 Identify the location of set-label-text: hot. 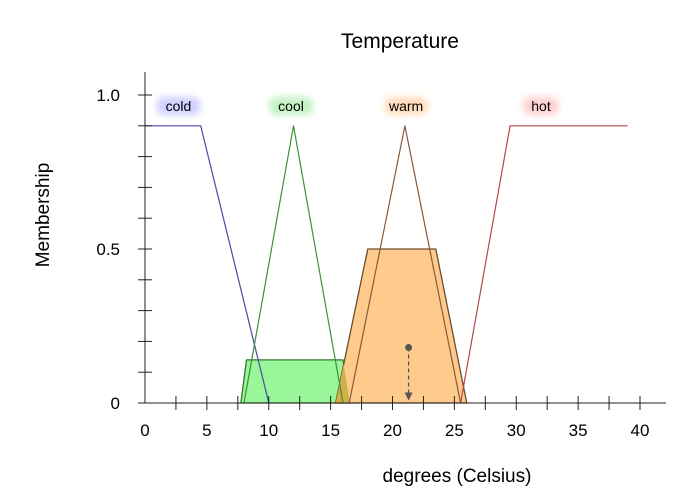
(541, 106).